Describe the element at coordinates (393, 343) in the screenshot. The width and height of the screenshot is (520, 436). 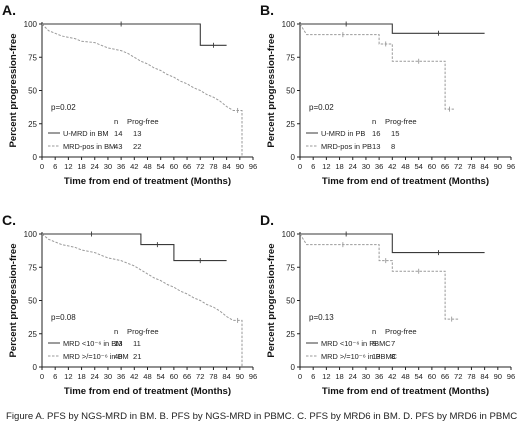
I see `legend-prog-free-value: 7` at that location.